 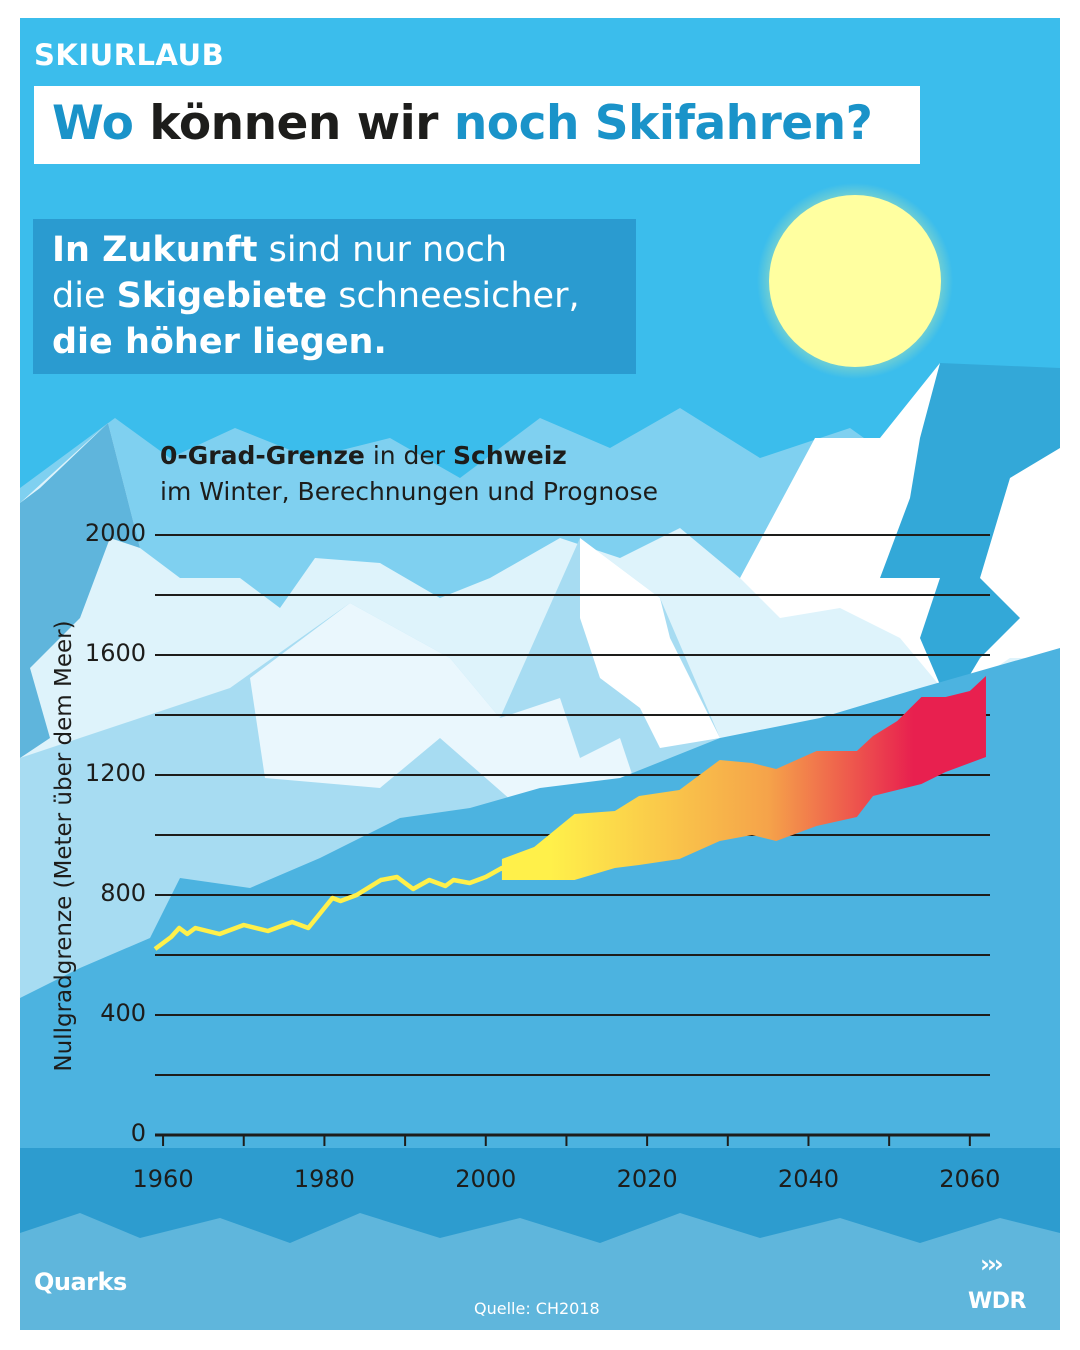 I want to click on foreground-waves, so click(x=540, y=1271).